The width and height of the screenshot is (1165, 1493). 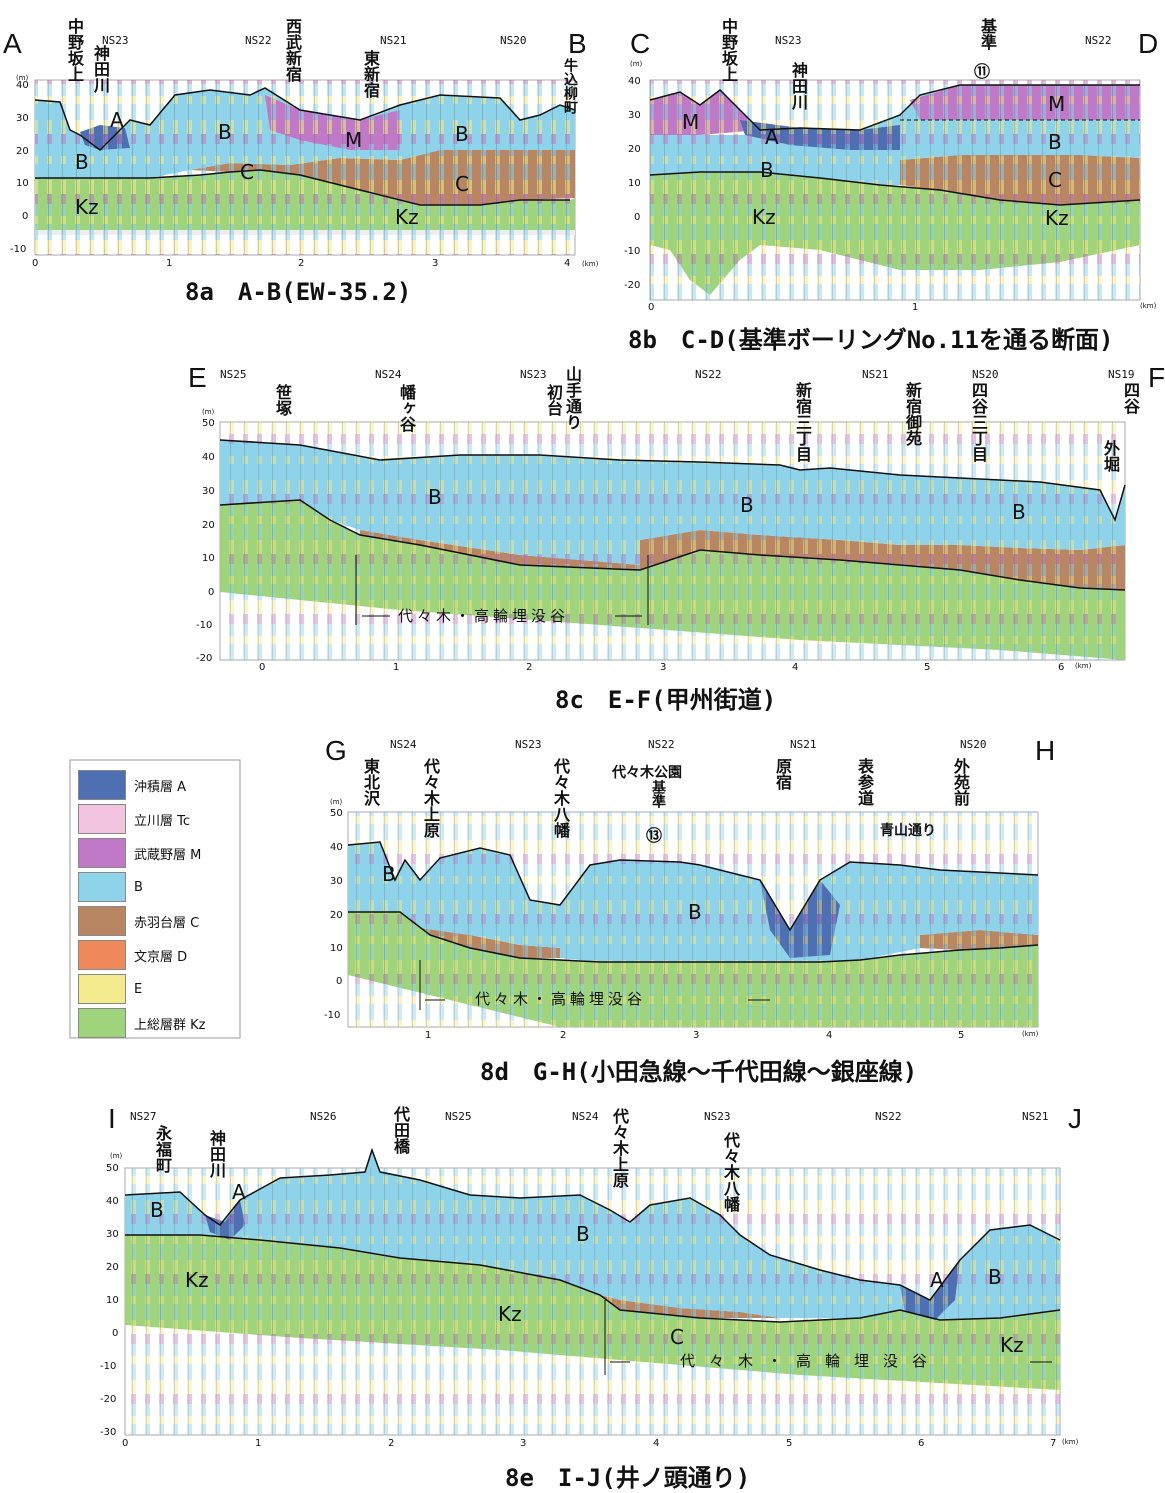 What do you see at coordinates (301, 263) in the screenshot?
I see `section-8a-x-tick: 2` at bounding box center [301, 263].